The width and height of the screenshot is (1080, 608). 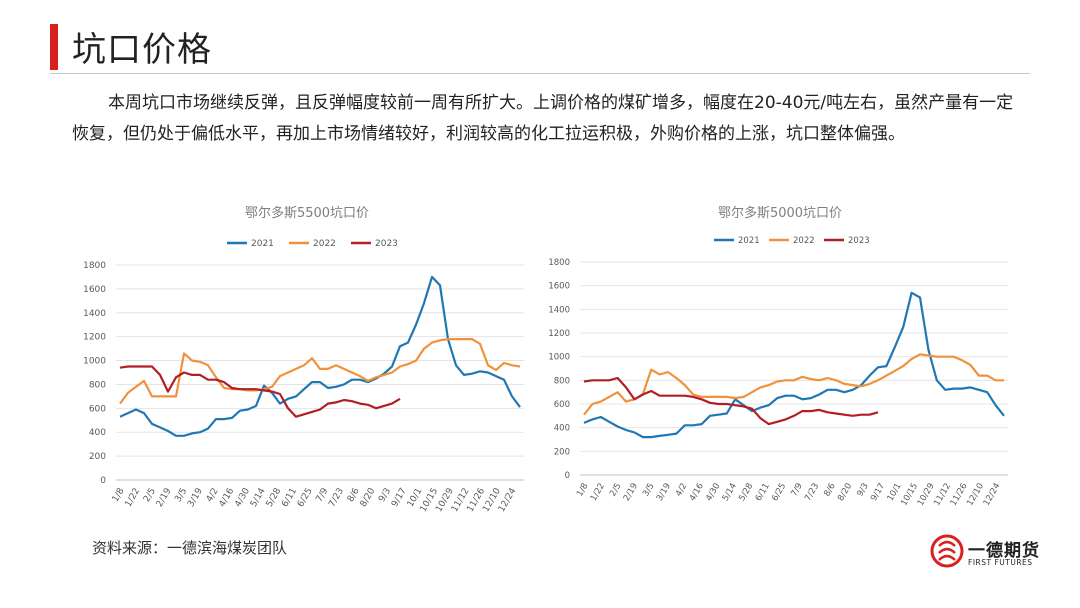 I want to click on logo-name-en: FIRST FUTURES, so click(x=1000, y=562).